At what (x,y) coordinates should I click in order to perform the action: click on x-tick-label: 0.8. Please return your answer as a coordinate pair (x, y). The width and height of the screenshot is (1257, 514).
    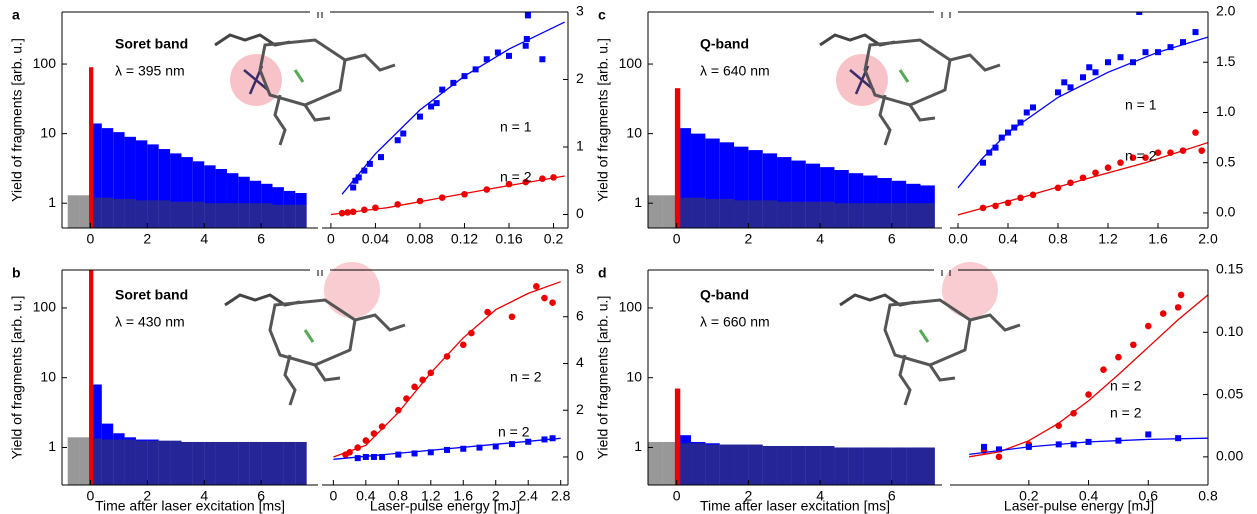
    Looking at the image, I should click on (1208, 496).